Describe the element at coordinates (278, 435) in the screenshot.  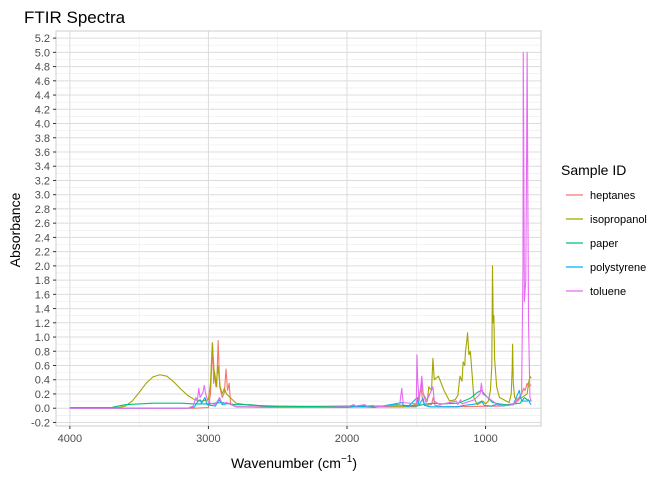
I see `x-axis: 4000 3000 2000 1000` at that location.